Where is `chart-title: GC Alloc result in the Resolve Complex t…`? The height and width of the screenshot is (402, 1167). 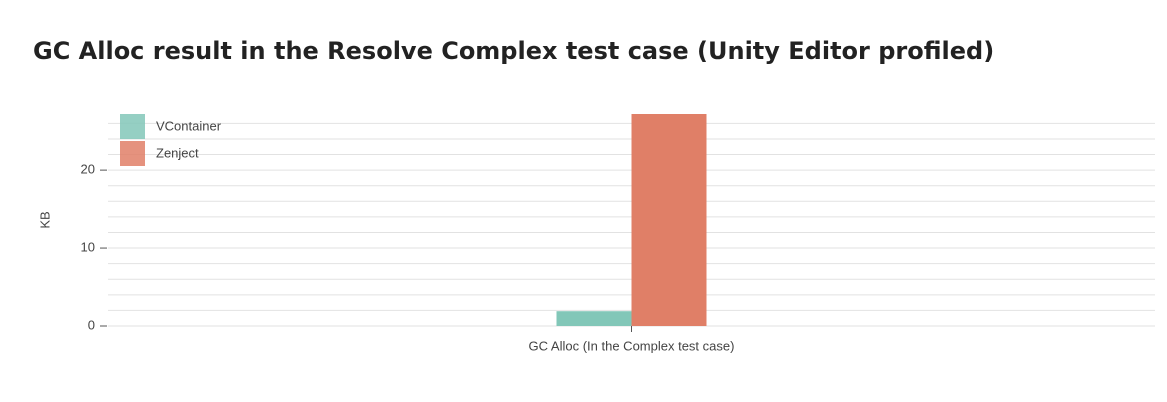 chart-title: GC Alloc result in the Resolve Complex t… is located at coordinates (513, 51).